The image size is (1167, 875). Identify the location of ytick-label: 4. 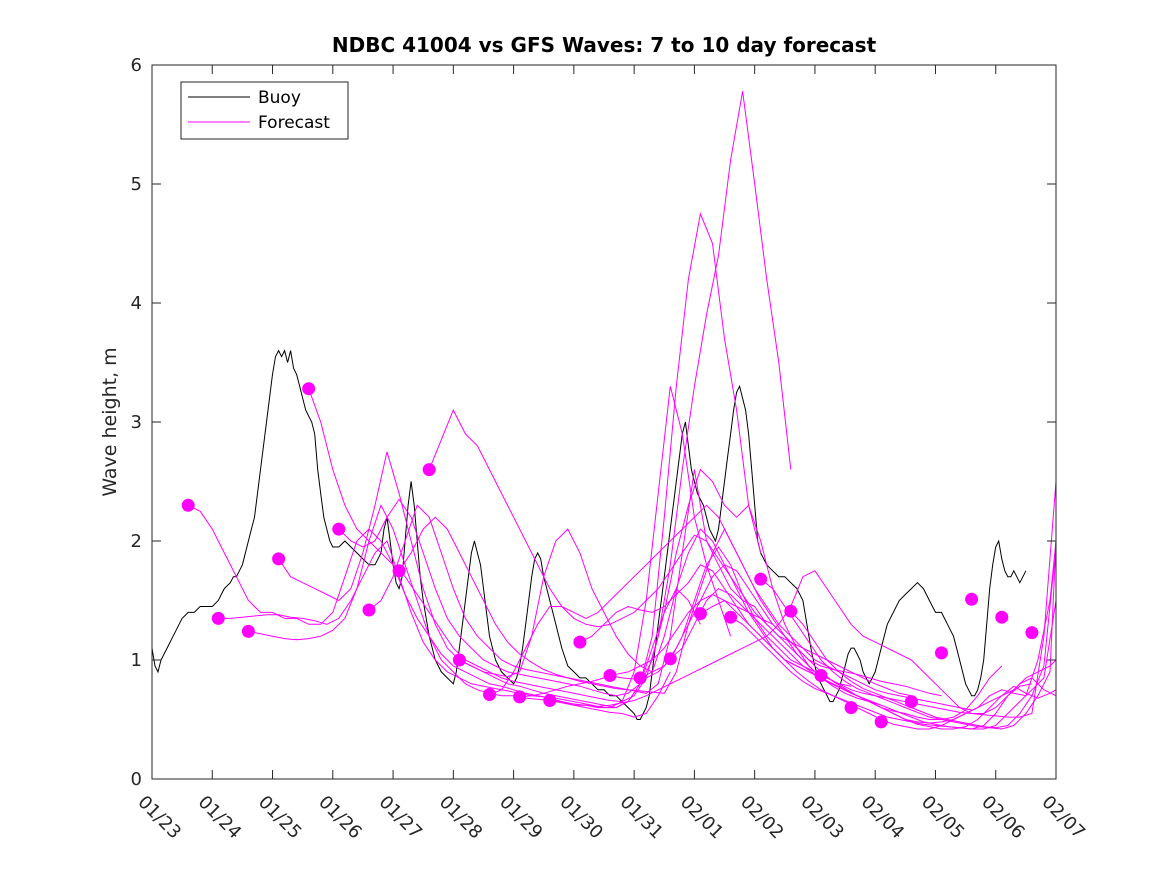
(136, 303).